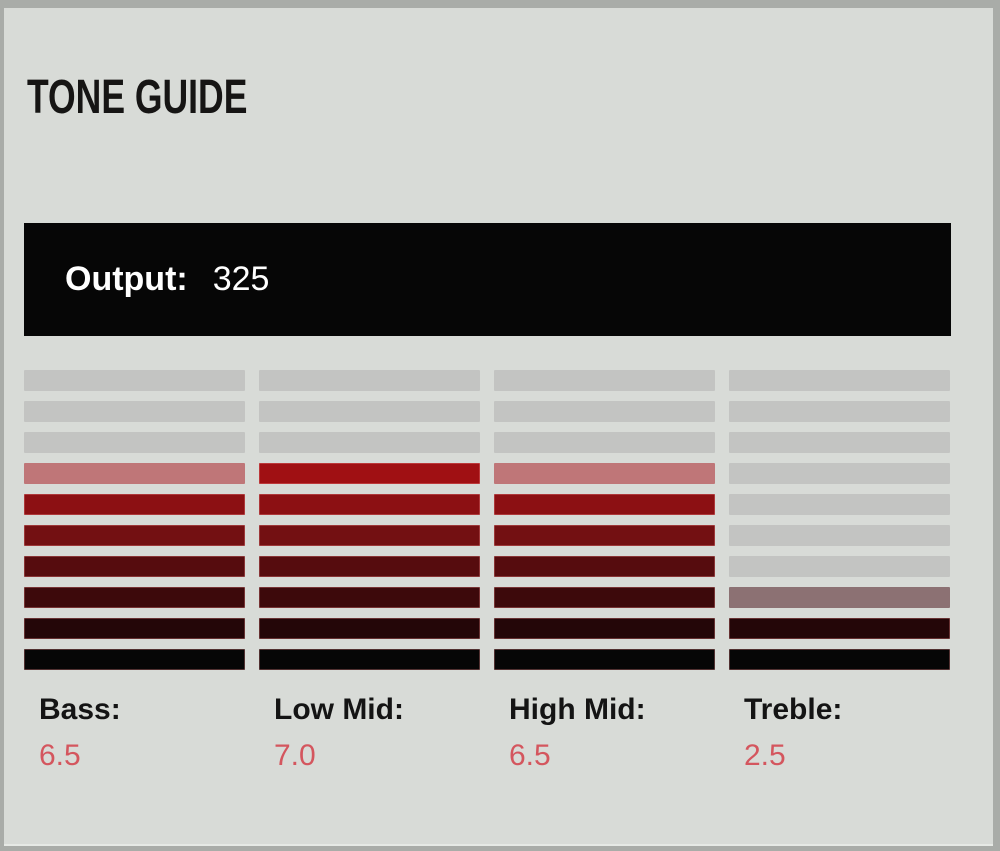  What do you see at coordinates (577, 709) in the screenshot?
I see `band-label-high-mid: High Mid:` at bounding box center [577, 709].